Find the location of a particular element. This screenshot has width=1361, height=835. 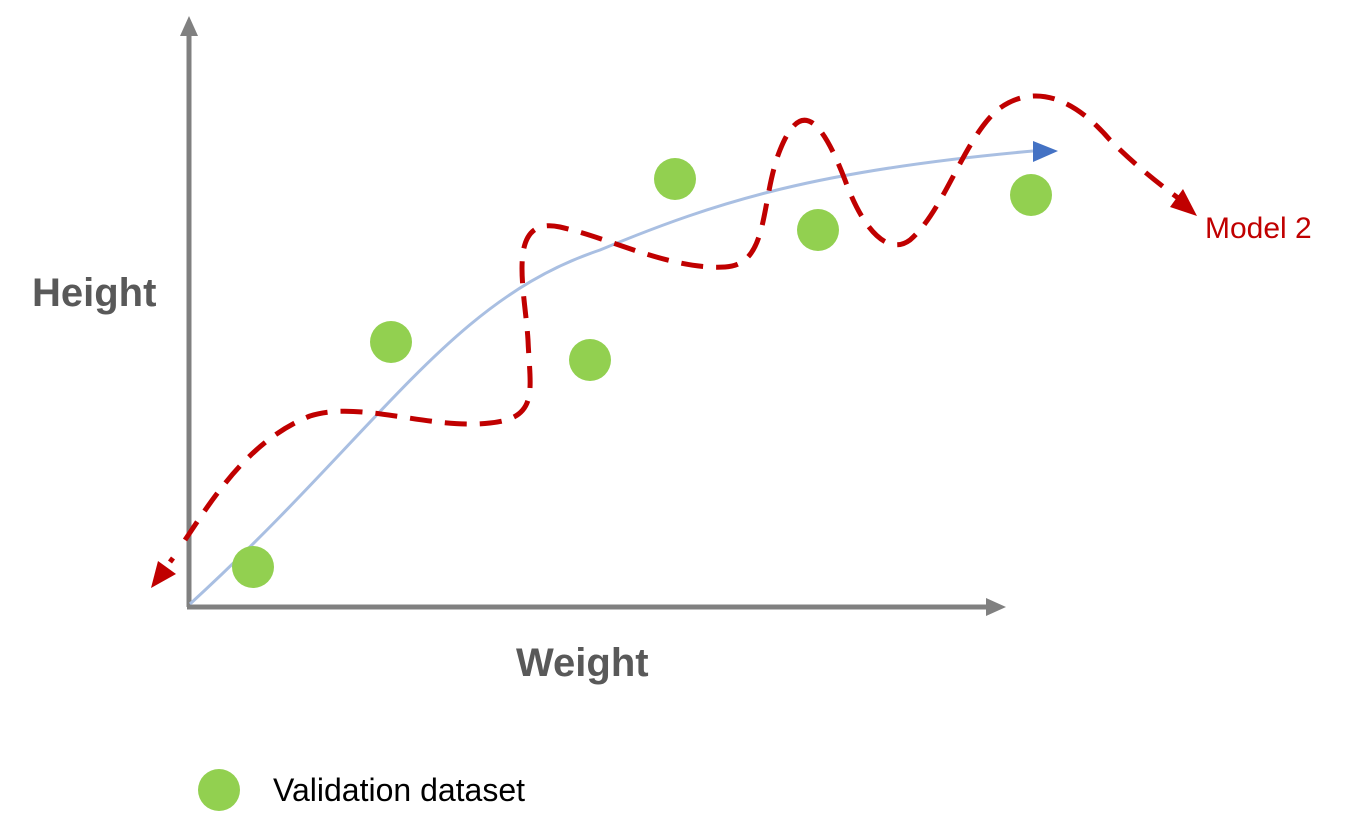

legend-label: Validation dataset is located at coordinates (399, 790).